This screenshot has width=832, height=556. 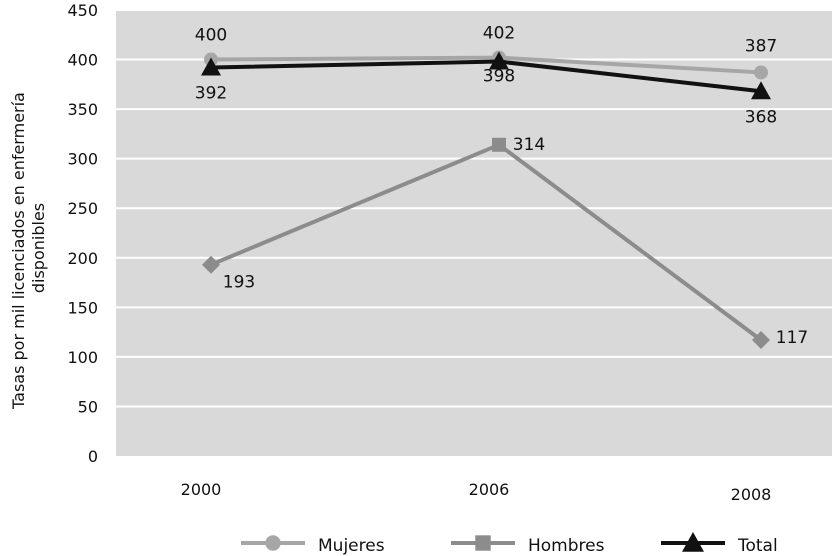 I want to click on y-tick-label: 400, so click(x=82, y=60).